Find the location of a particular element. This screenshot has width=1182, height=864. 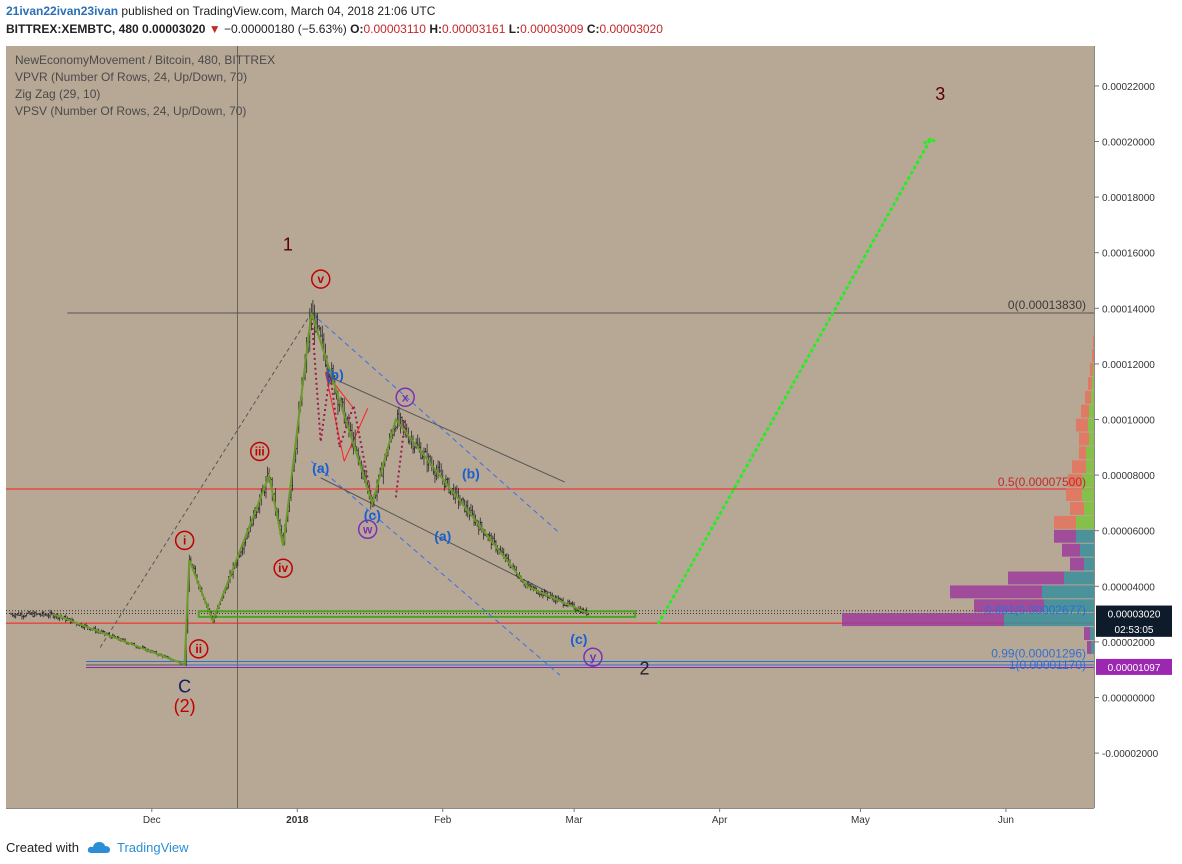

wave-label: x is located at coordinates (405, 397).